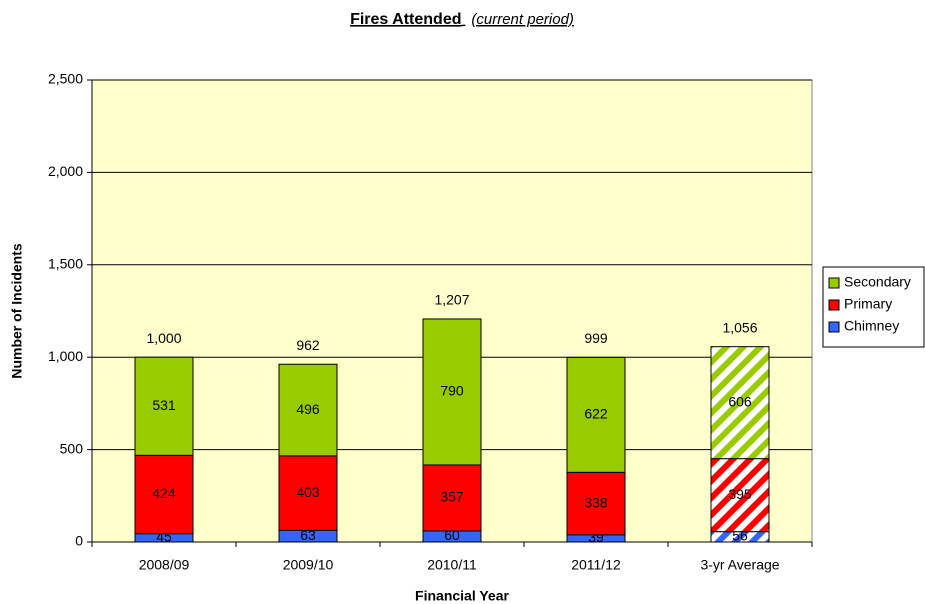 This screenshot has height=604, width=925. I want to click on value-label: 395, so click(740, 494).